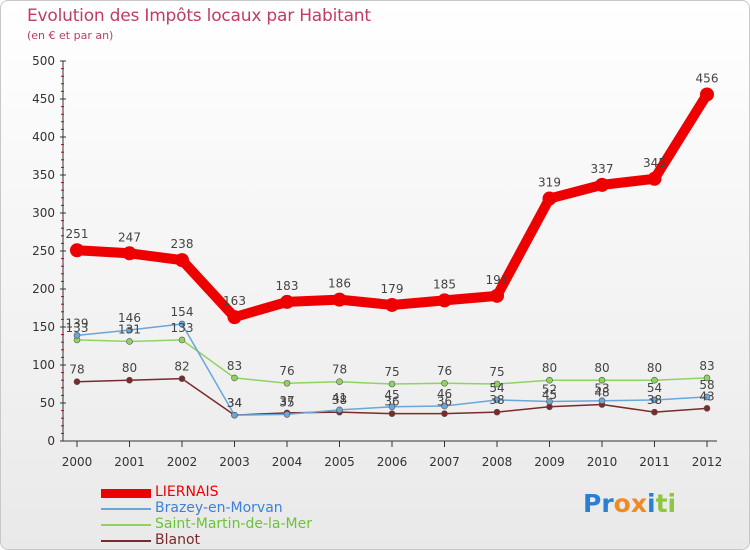 The width and height of the screenshot is (750, 550). I want to click on x-tick-label: 2008, so click(497, 462).